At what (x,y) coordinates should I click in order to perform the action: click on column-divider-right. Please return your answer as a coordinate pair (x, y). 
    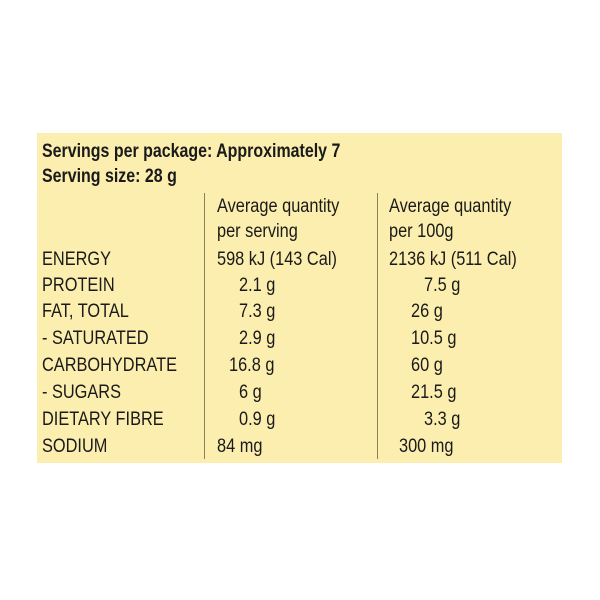
    Looking at the image, I should click on (377, 326).